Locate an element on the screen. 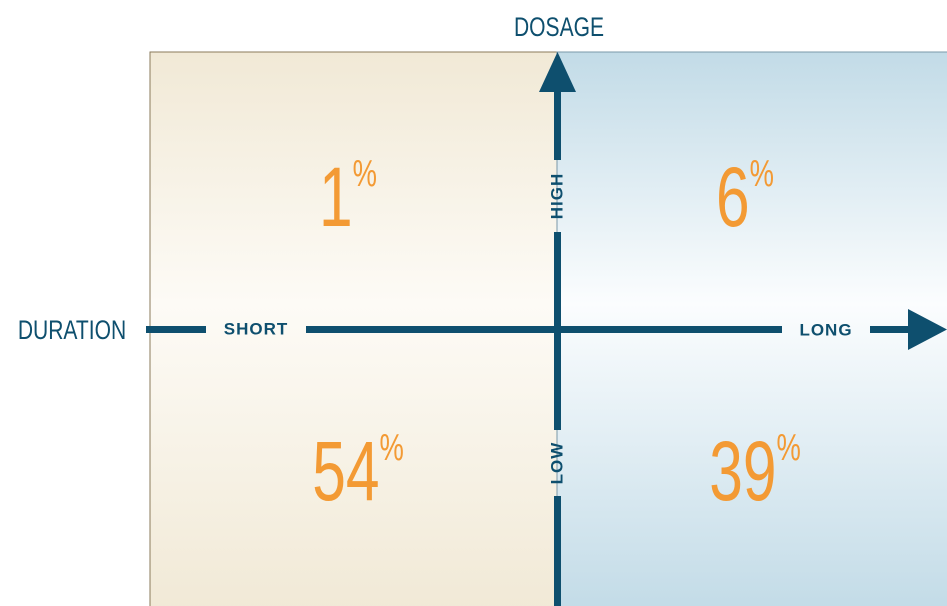 The image size is (947, 606). value: 54 is located at coordinates (345, 471).